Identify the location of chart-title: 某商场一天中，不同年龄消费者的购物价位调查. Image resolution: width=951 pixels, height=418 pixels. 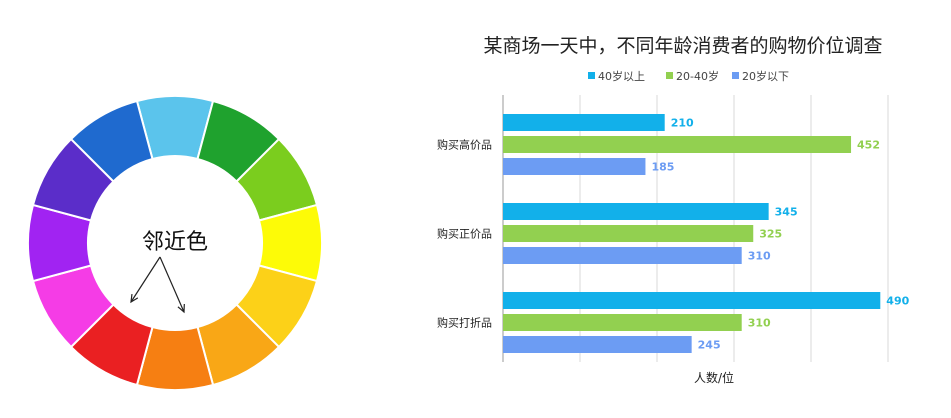
(682, 46).